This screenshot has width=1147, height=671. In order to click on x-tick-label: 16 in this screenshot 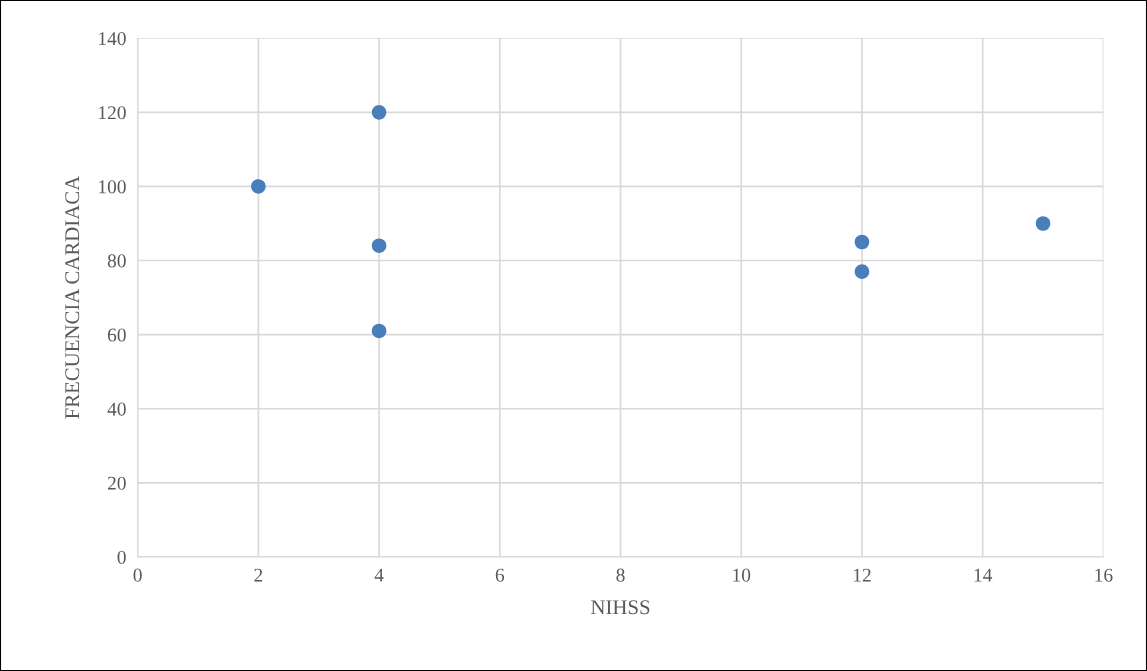, I will do `click(1104, 575)`.